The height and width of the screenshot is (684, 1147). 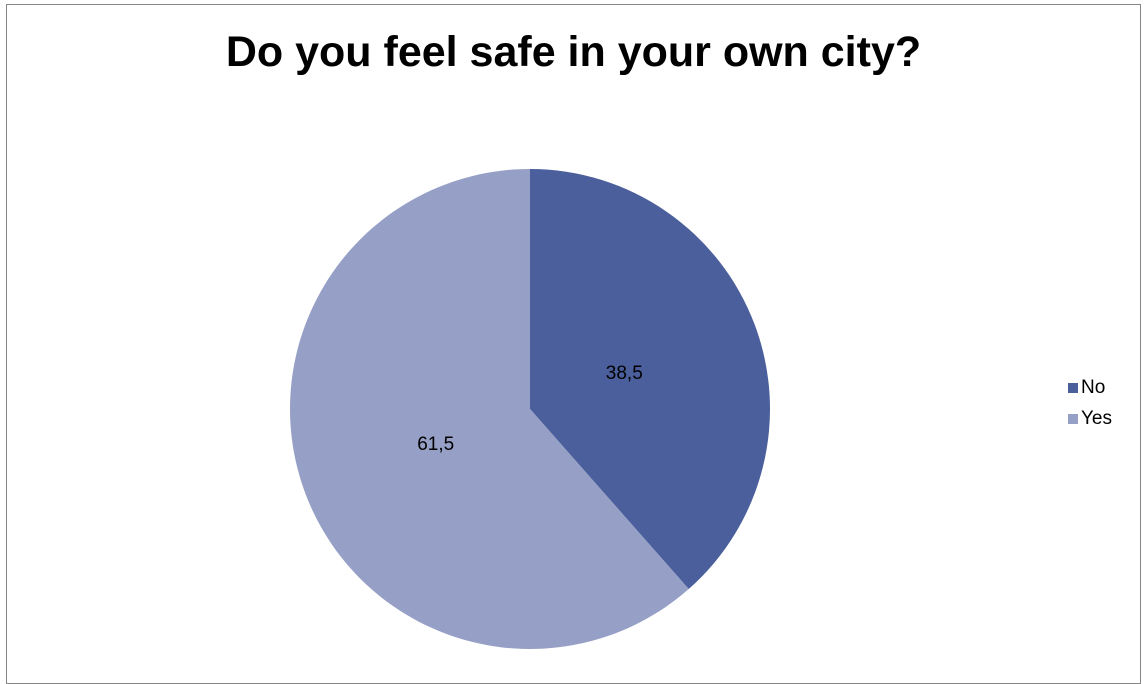 What do you see at coordinates (650, 379) in the screenshot?
I see `pie-slice-no` at bounding box center [650, 379].